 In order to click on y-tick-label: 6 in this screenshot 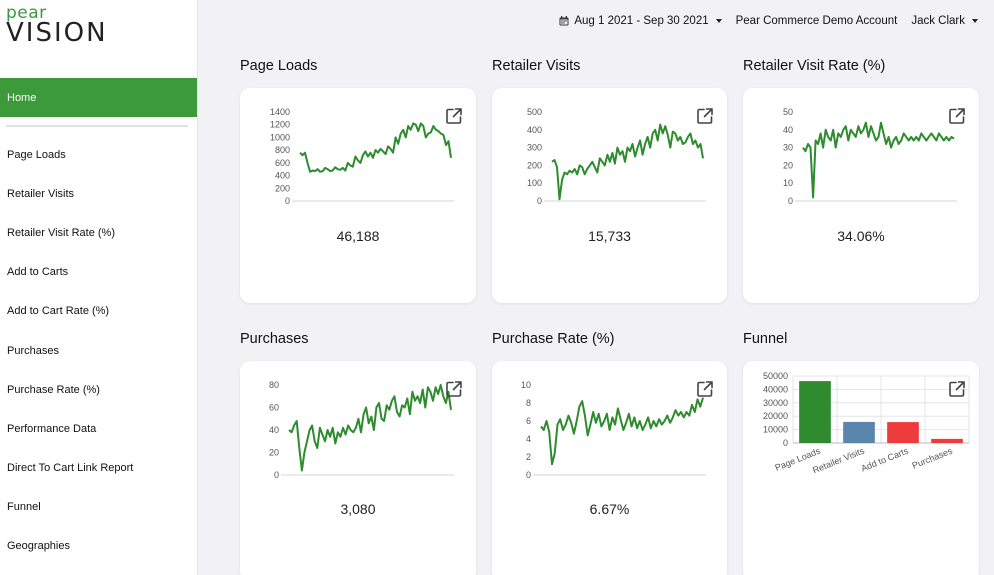, I will do `click(528, 421)`.